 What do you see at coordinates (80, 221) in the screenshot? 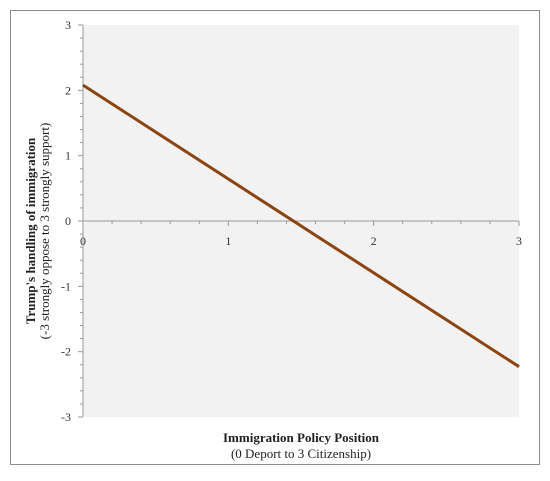
I see `y-minor-ticks` at bounding box center [80, 221].